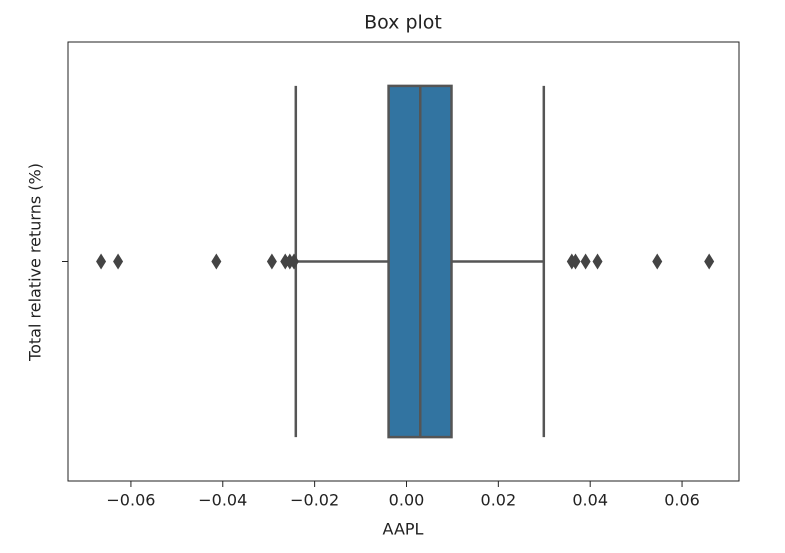 The width and height of the screenshot is (785, 553). I want to click on x-tick-label: 0.02, so click(499, 500).